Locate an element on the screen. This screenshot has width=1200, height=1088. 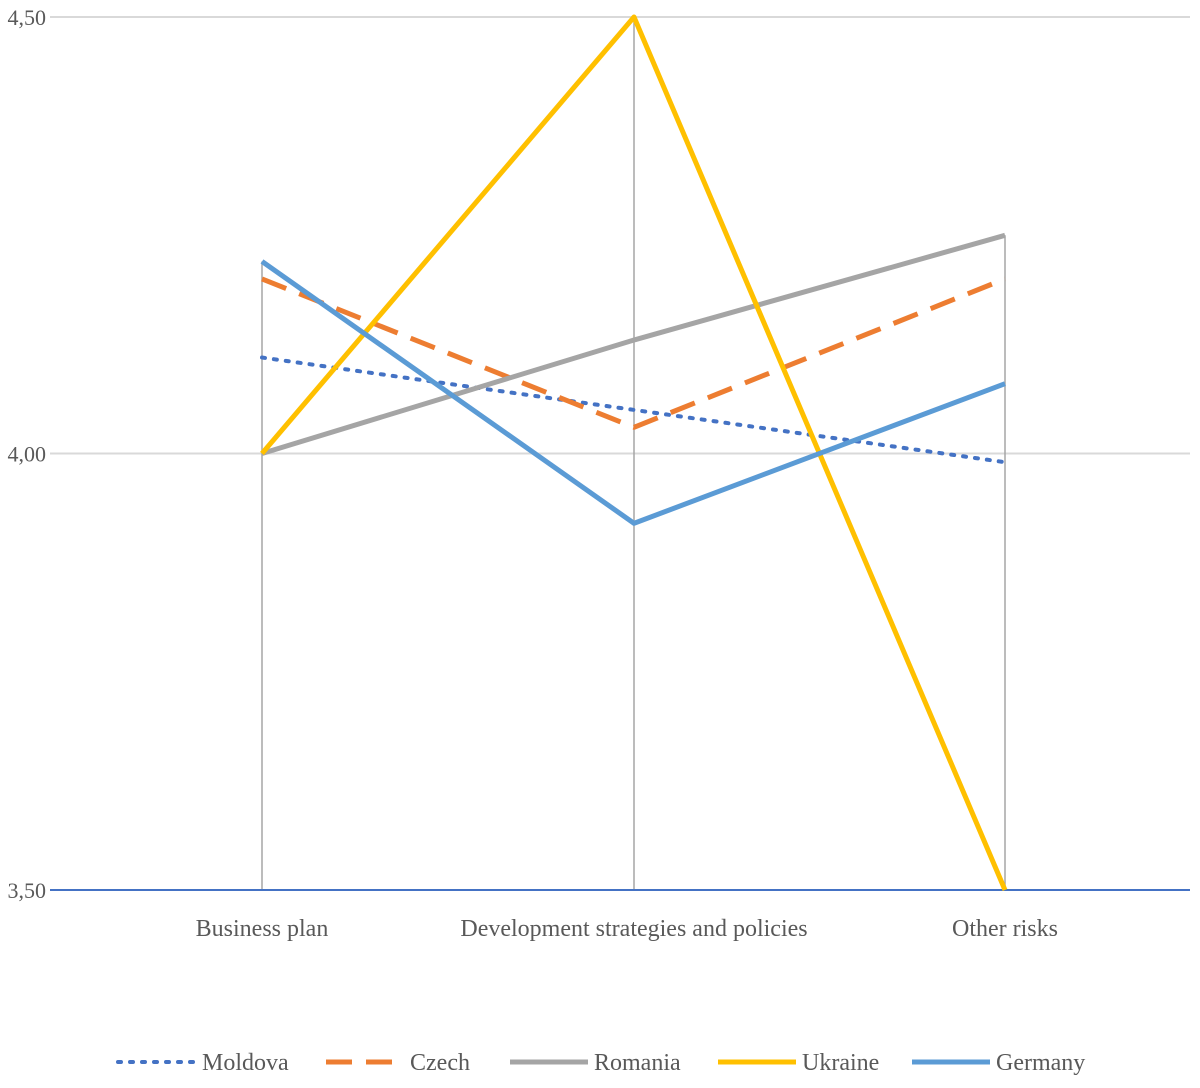
legend-label: Ukraine is located at coordinates (840, 1063).